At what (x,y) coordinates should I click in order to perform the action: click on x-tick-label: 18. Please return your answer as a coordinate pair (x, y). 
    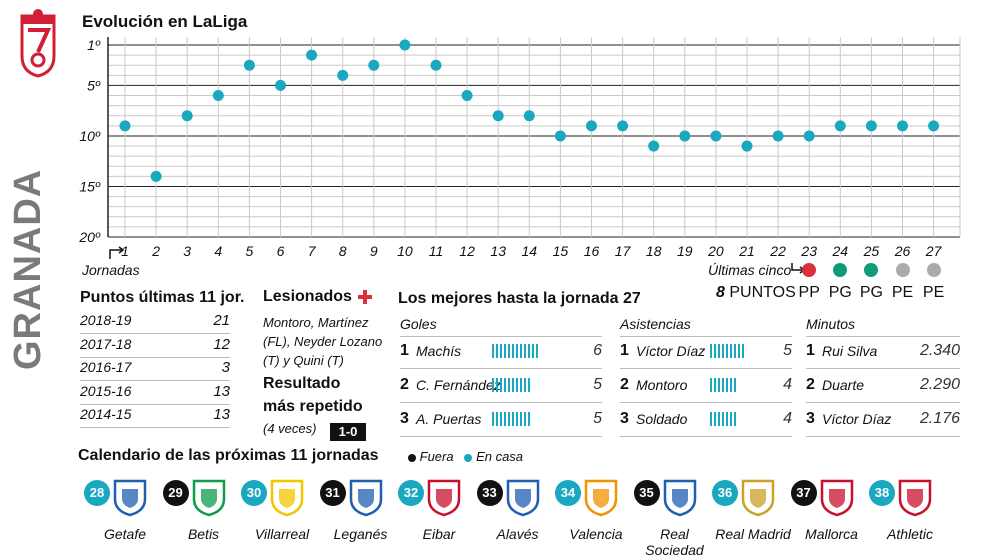
    Looking at the image, I should click on (654, 251).